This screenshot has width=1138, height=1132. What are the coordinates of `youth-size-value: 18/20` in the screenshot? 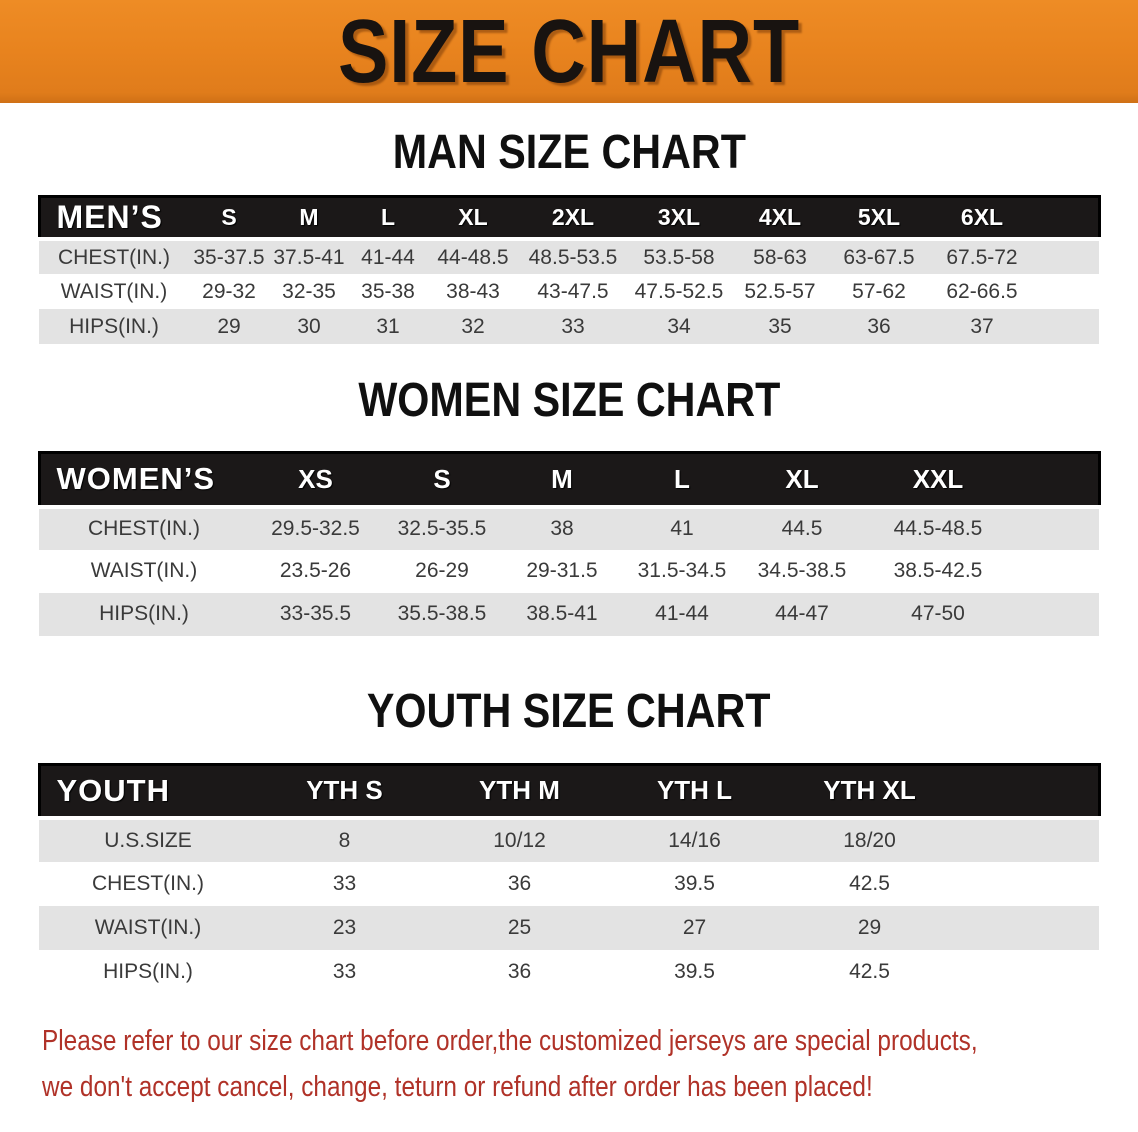 It's located at (869, 839).